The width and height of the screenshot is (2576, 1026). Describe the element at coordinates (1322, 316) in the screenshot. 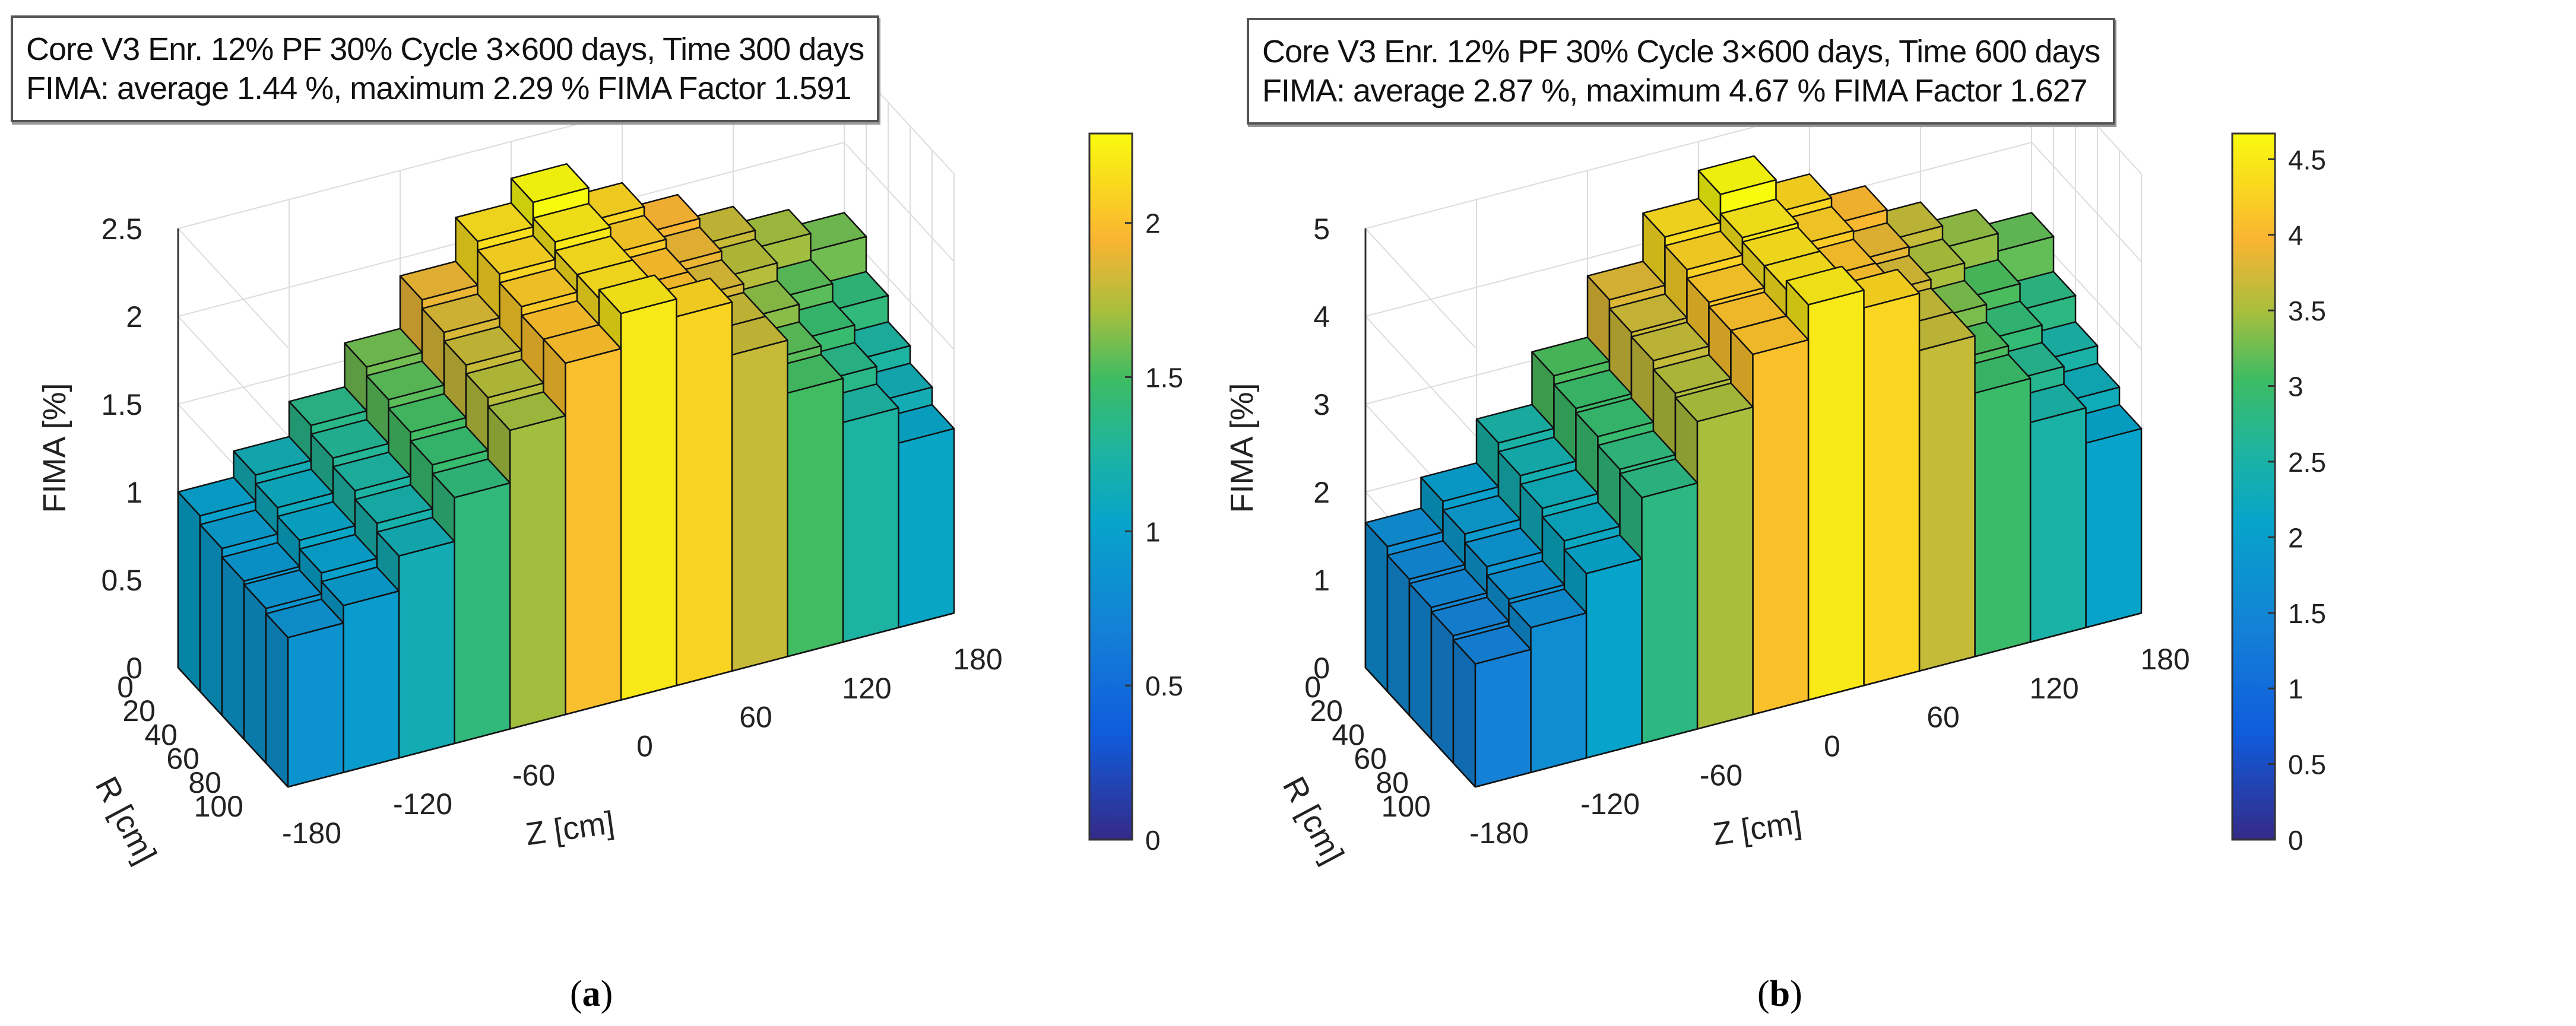

I see `panel-b-fima-tick-label: 4` at that location.